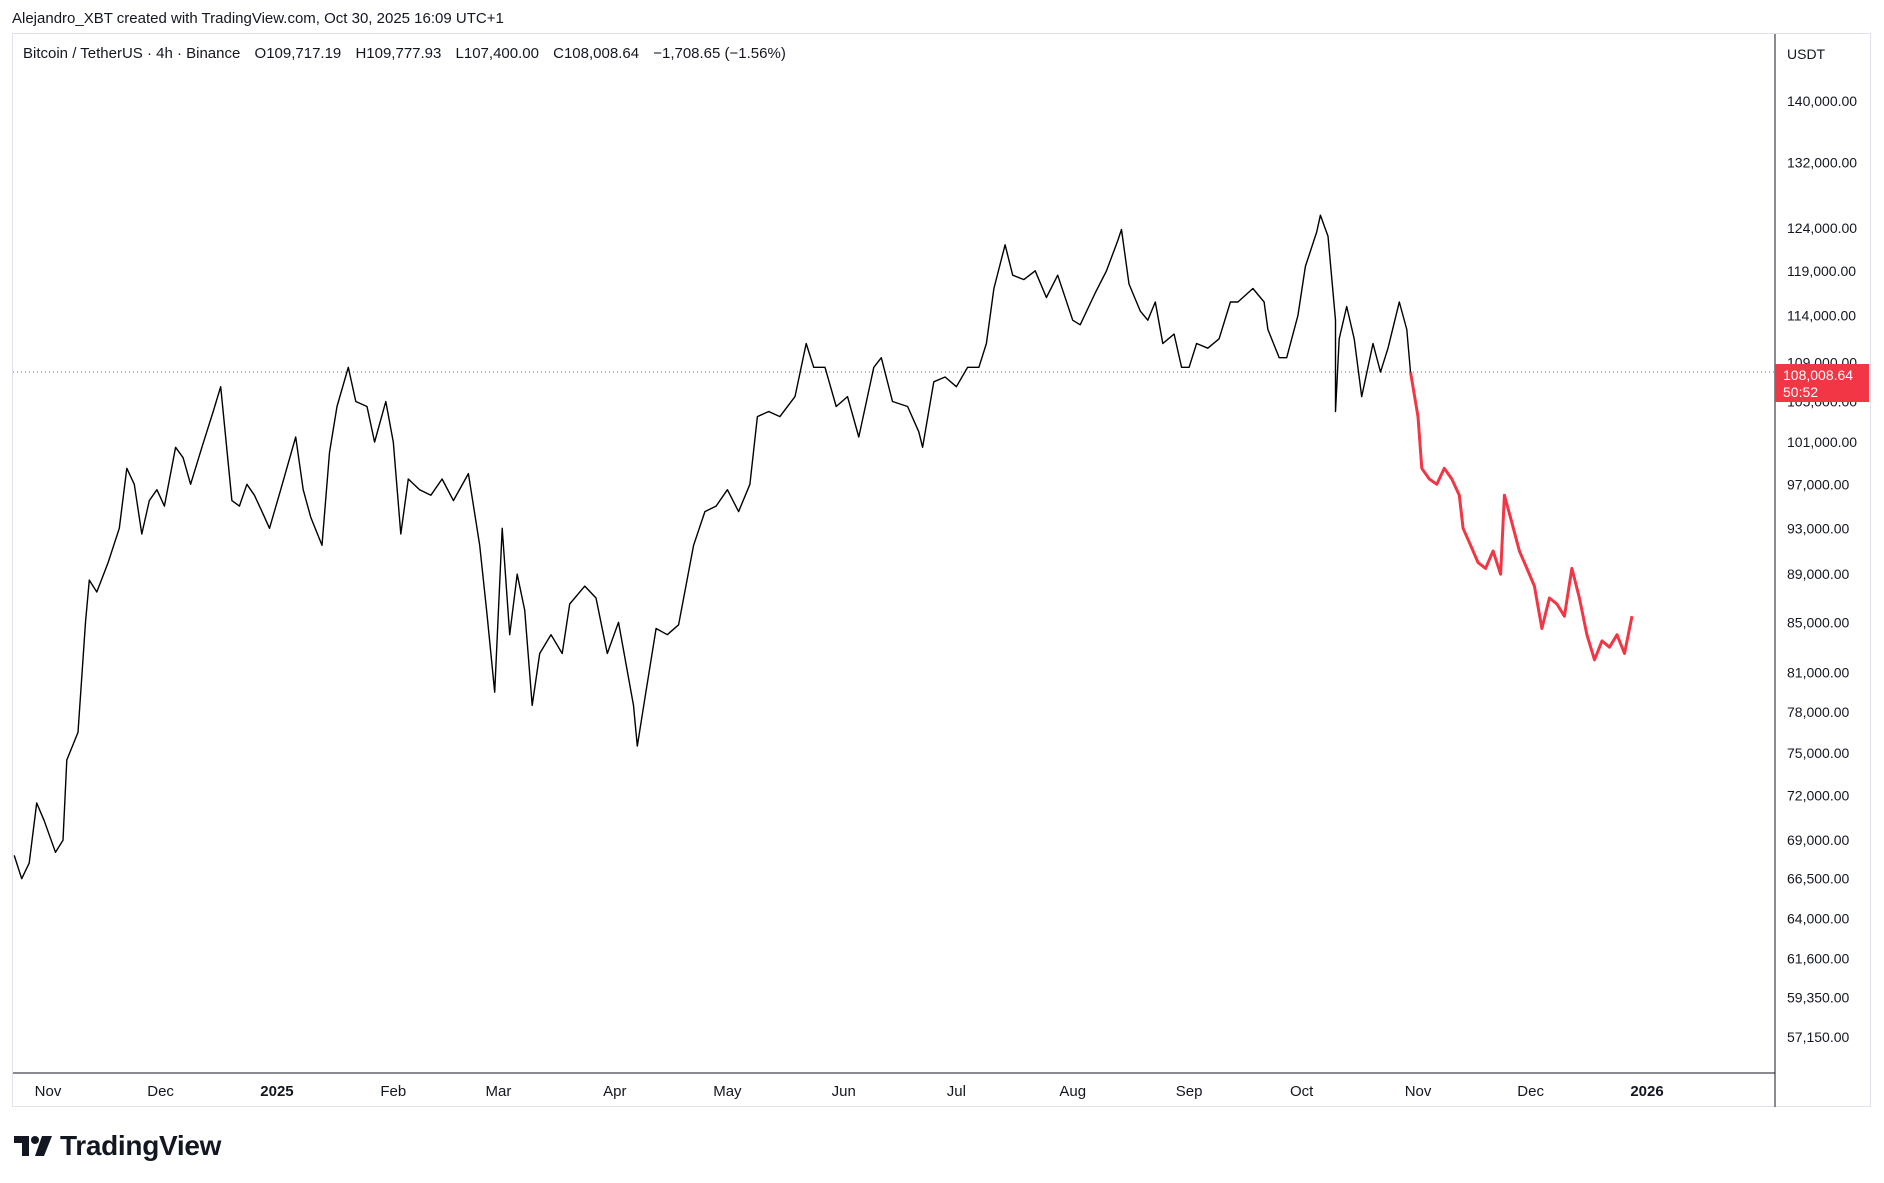  What do you see at coordinates (1302, 1091) in the screenshot?
I see `x-tick-label: Oct` at bounding box center [1302, 1091].